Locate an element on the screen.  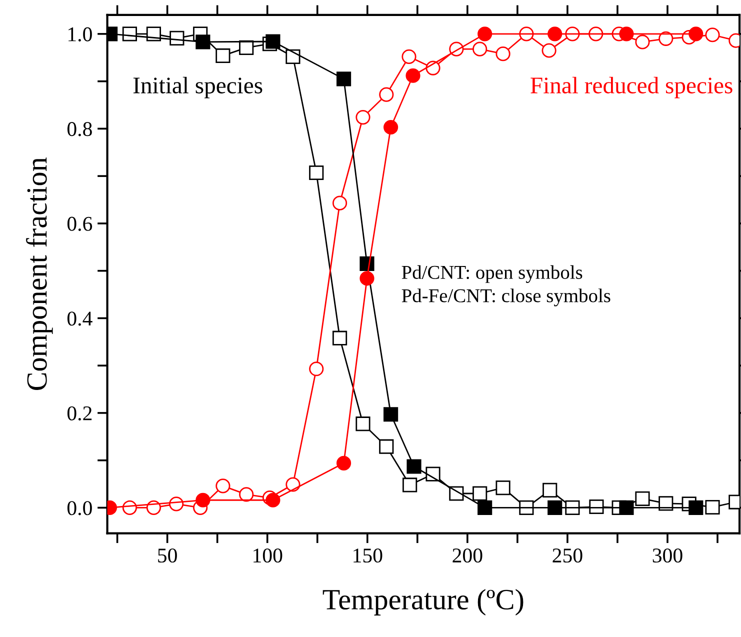
x-tick-label: 100 is located at coordinates (268, 555).